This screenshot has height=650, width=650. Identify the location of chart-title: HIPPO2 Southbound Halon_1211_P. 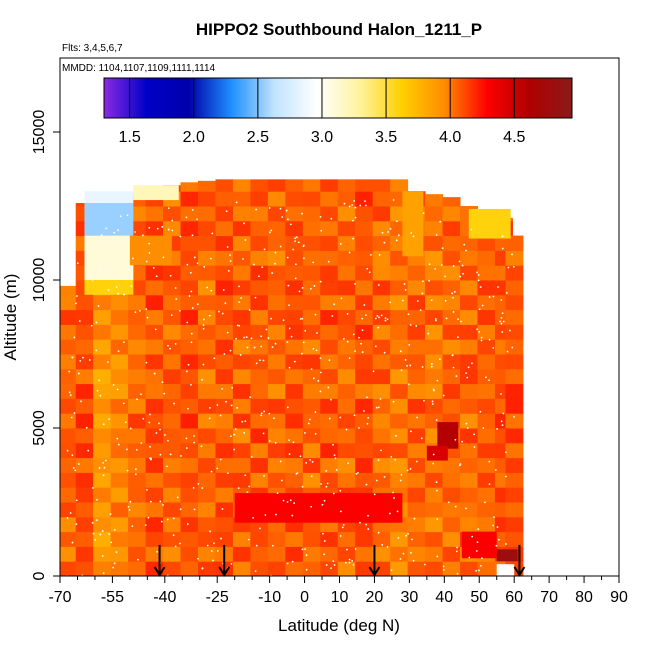
(339, 29).